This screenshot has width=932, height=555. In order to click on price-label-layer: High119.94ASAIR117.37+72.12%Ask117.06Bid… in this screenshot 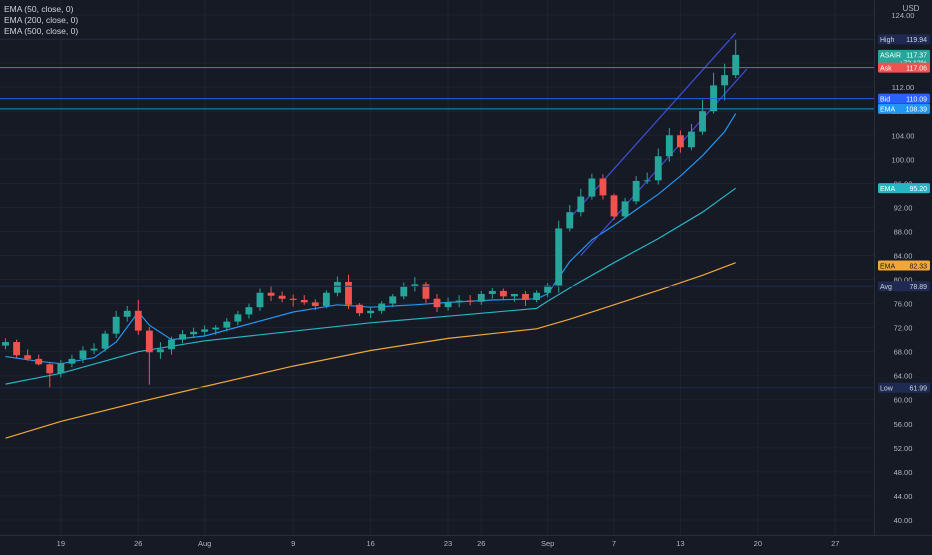, I will do `click(904, 213)`.